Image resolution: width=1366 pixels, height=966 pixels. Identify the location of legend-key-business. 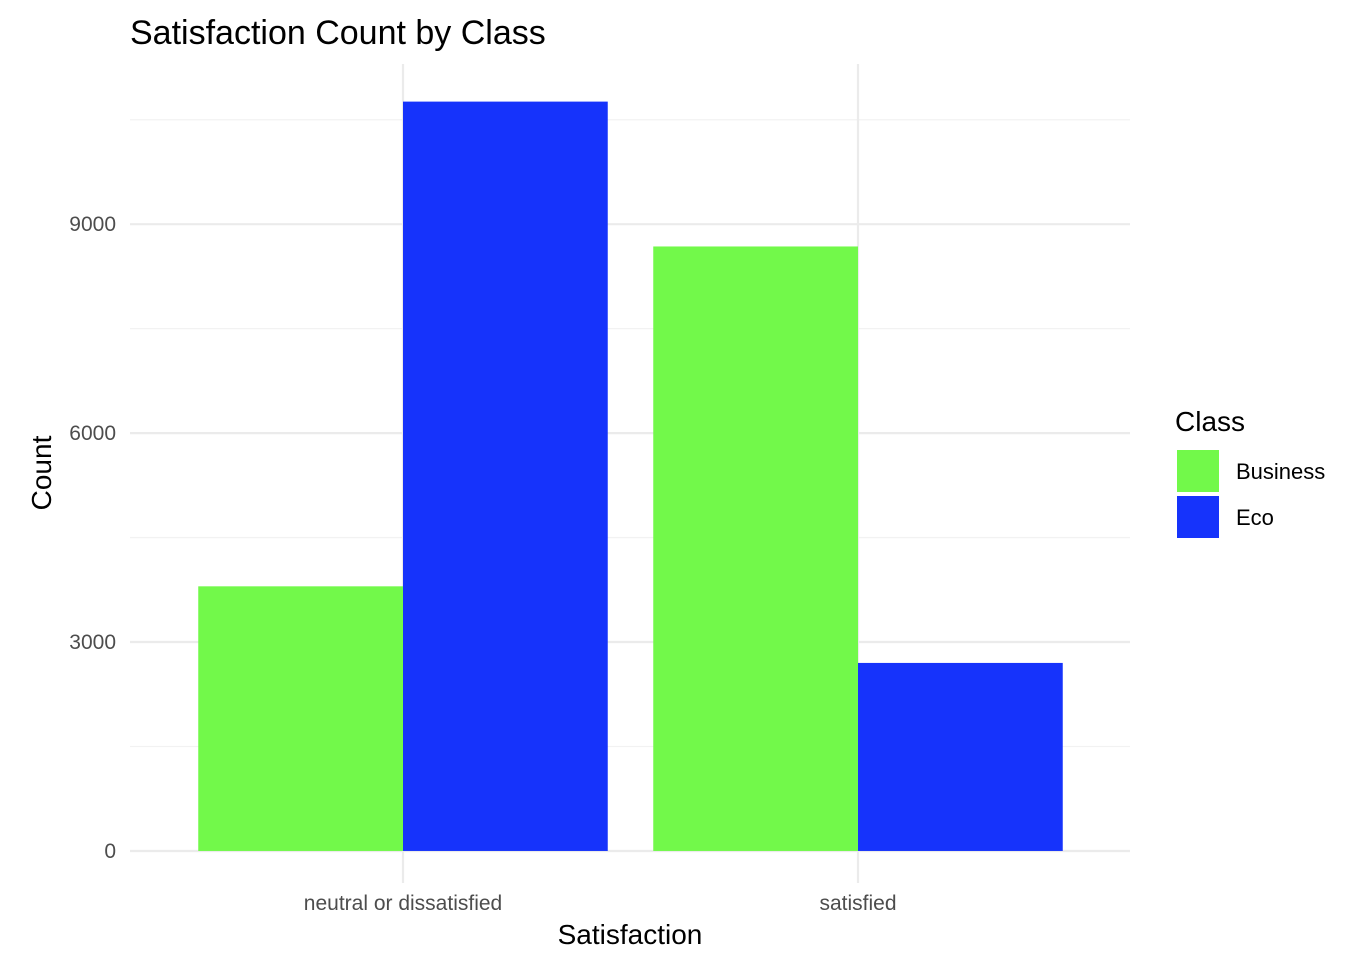
(1198, 471).